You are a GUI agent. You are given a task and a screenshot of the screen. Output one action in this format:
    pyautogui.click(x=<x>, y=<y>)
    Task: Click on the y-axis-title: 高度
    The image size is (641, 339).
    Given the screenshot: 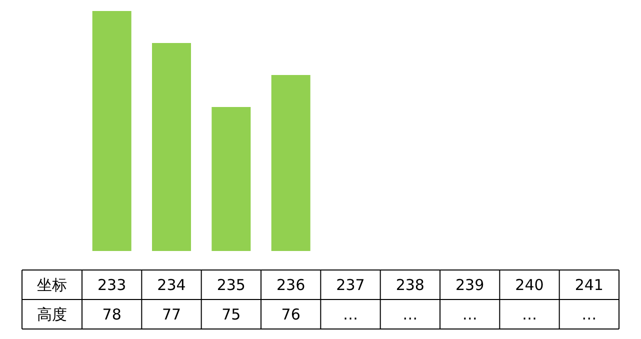 What is the action you would take?
    pyautogui.click(x=52, y=314)
    